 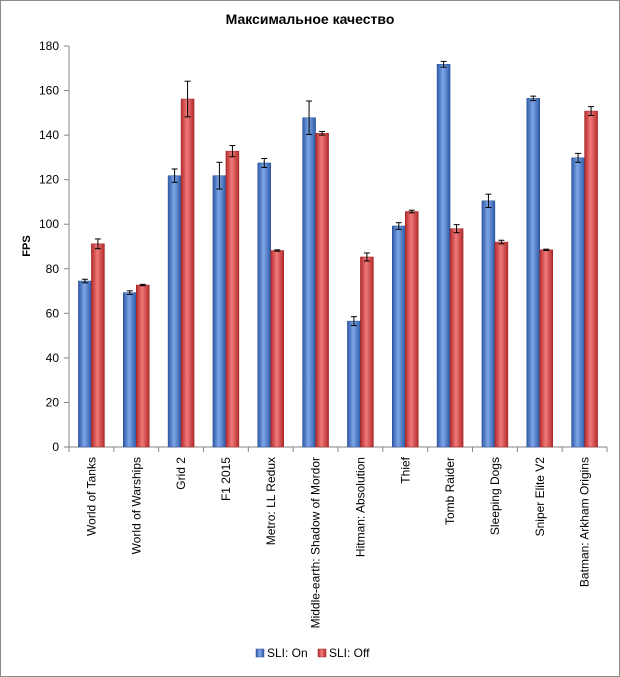 What do you see at coordinates (585, 522) in the screenshot?
I see `x-tick-label: Batman: Arkham Origins` at bounding box center [585, 522].